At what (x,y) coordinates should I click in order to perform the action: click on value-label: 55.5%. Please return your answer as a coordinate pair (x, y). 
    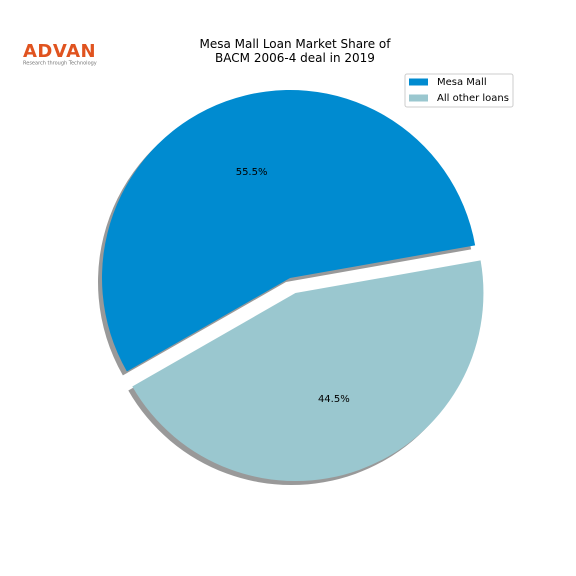
    Looking at the image, I should click on (252, 172).